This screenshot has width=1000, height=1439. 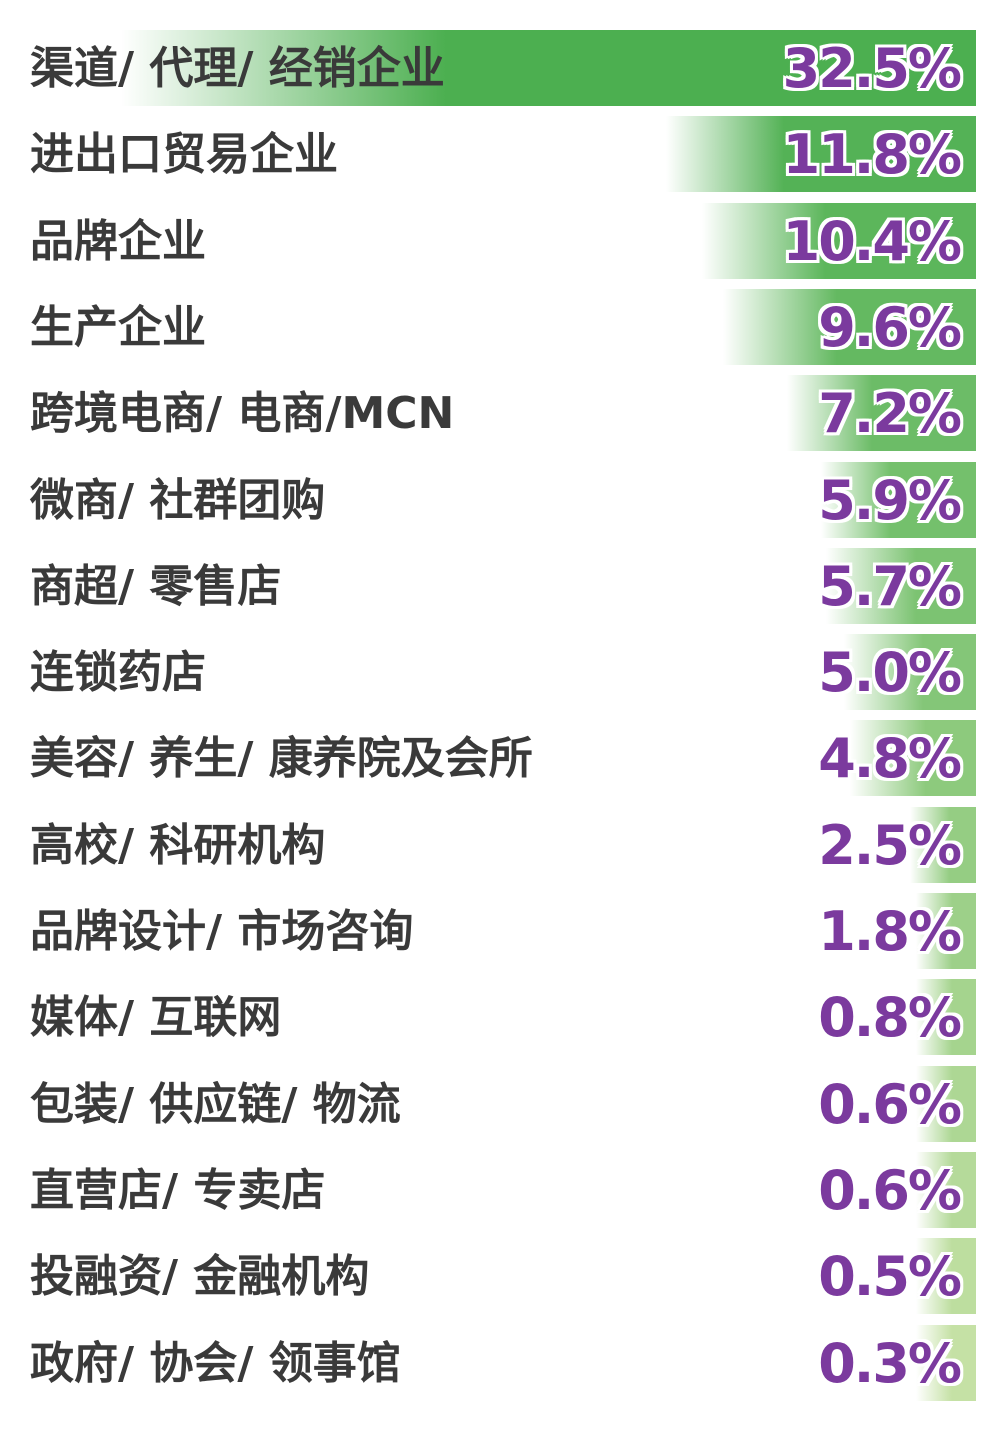 I want to click on category-label: 美容/ 养生/ 康养院及会所, so click(x=281, y=759).